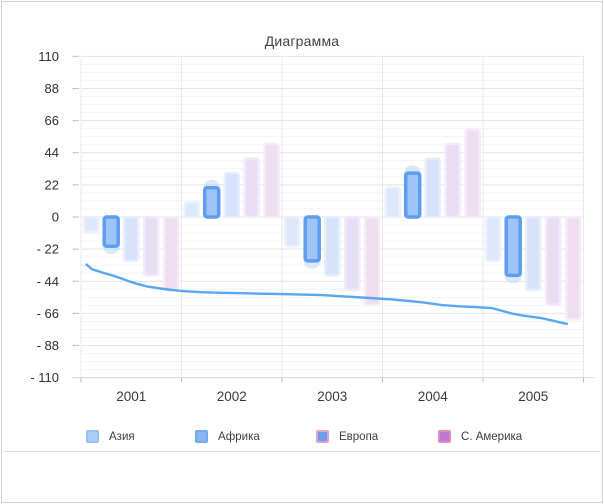 This screenshot has width=604, height=504. I want to click on bar-series5-2002, so click(271, 180).